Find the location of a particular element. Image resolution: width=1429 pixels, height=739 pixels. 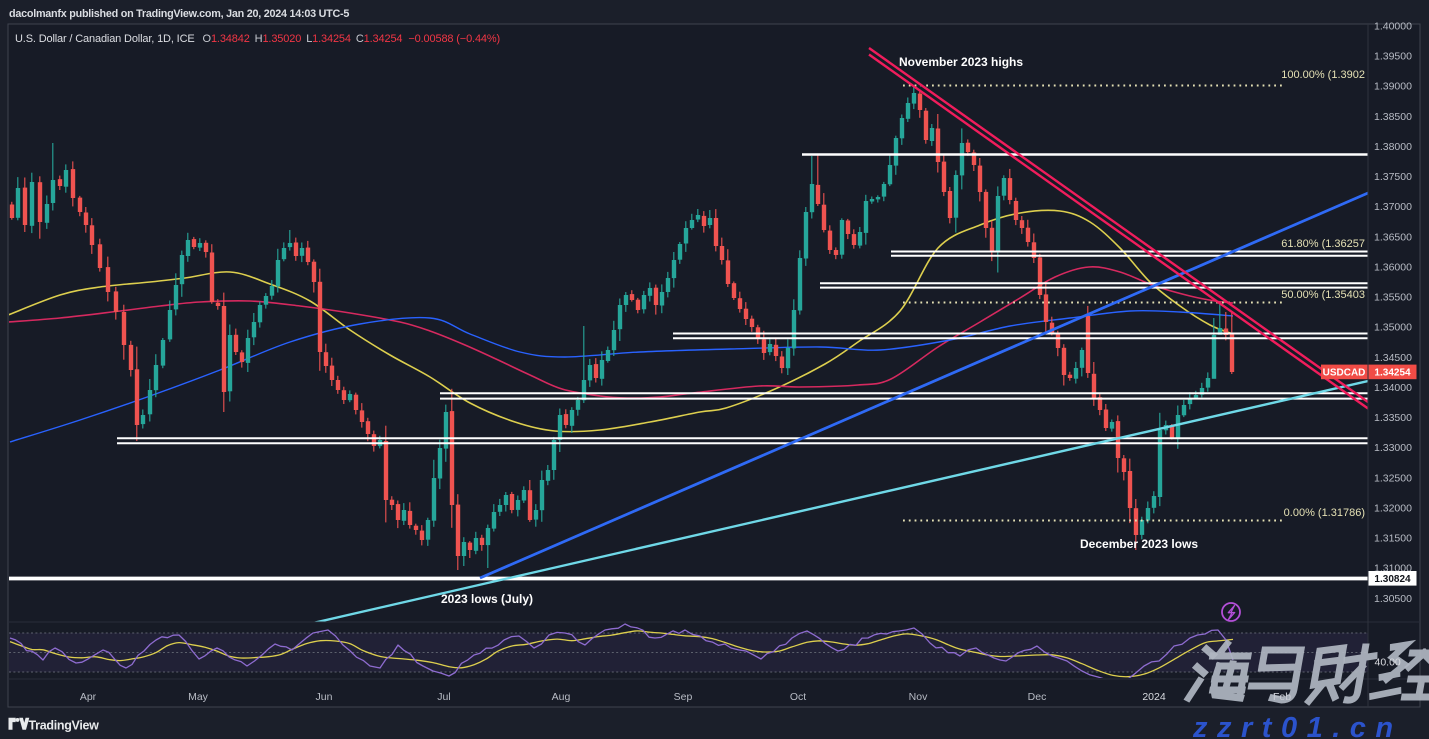

svg-text: 1.33000 is located at coordinates (1393, 448).